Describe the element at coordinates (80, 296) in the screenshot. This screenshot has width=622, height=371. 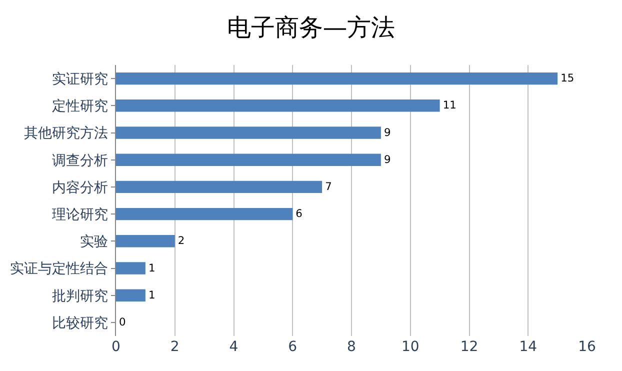
I see `y-tick-label: 批判研究` at that location.